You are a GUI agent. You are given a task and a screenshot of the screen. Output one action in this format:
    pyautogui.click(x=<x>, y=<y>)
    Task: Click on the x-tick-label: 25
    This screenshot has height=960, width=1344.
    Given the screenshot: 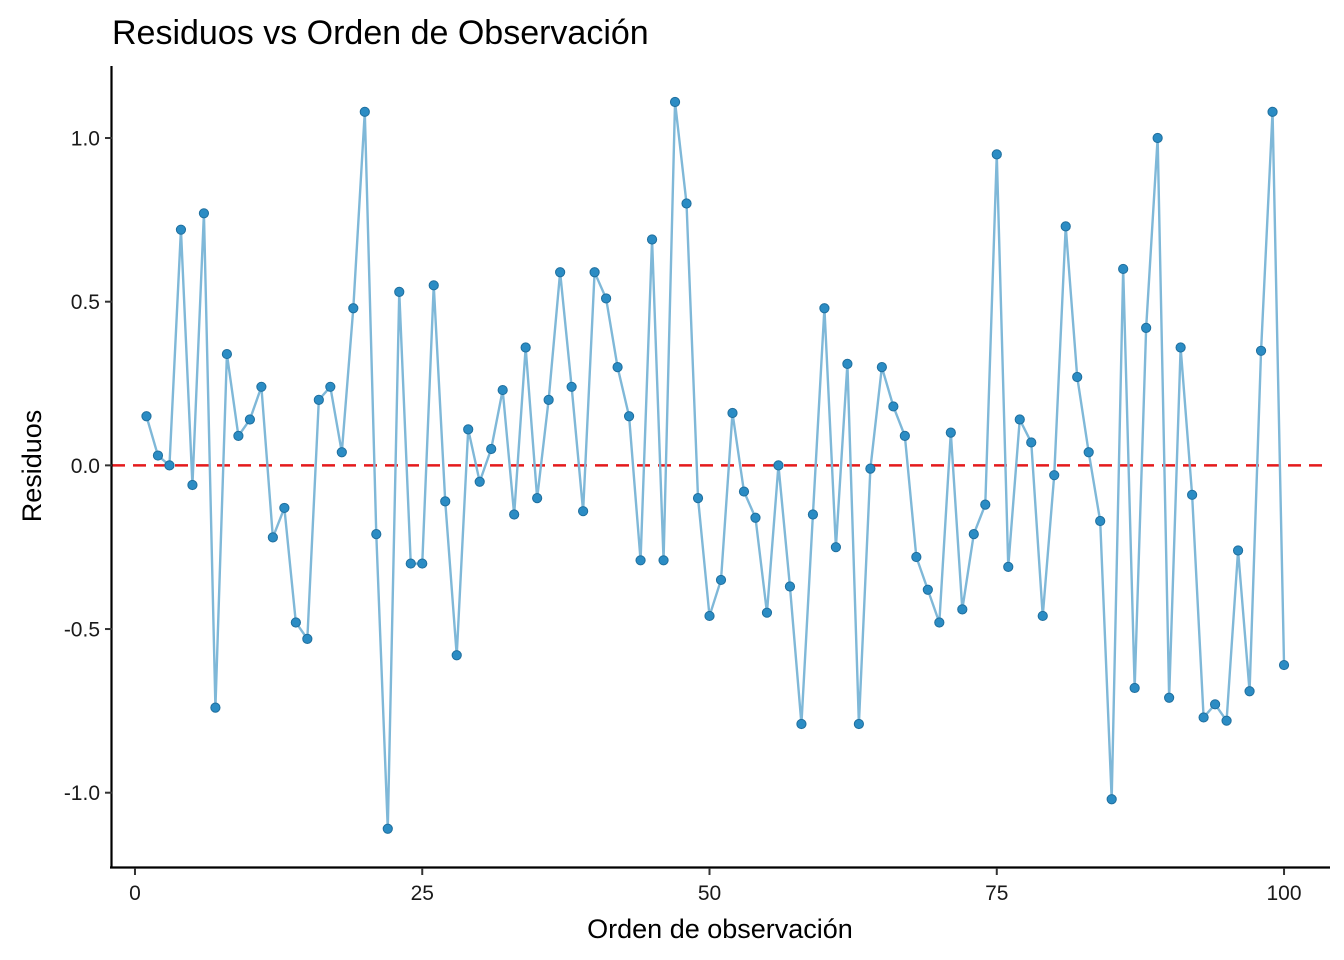 What is the action you would take?
    pyautogui.click(x=422, y=893)
    